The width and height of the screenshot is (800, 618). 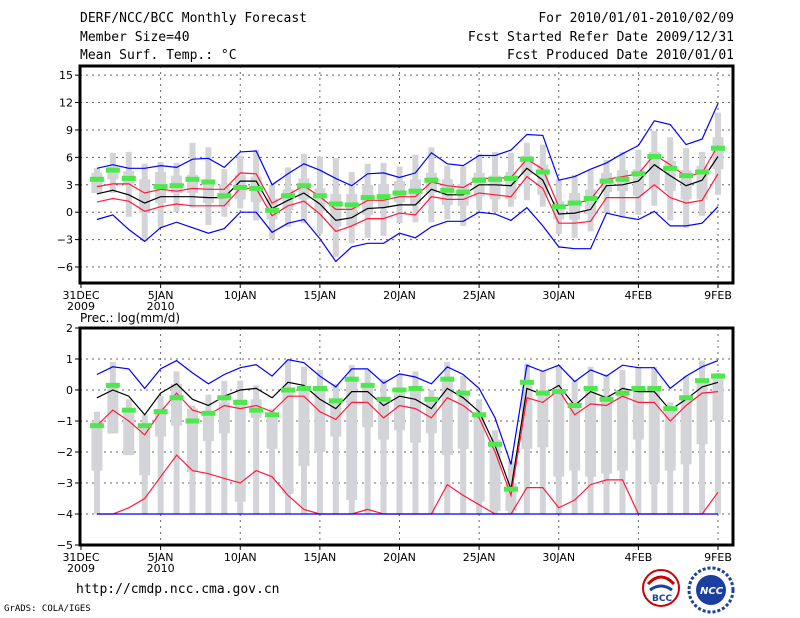 I want to click on y-tick-label: 12, so click(x=66, y=103).